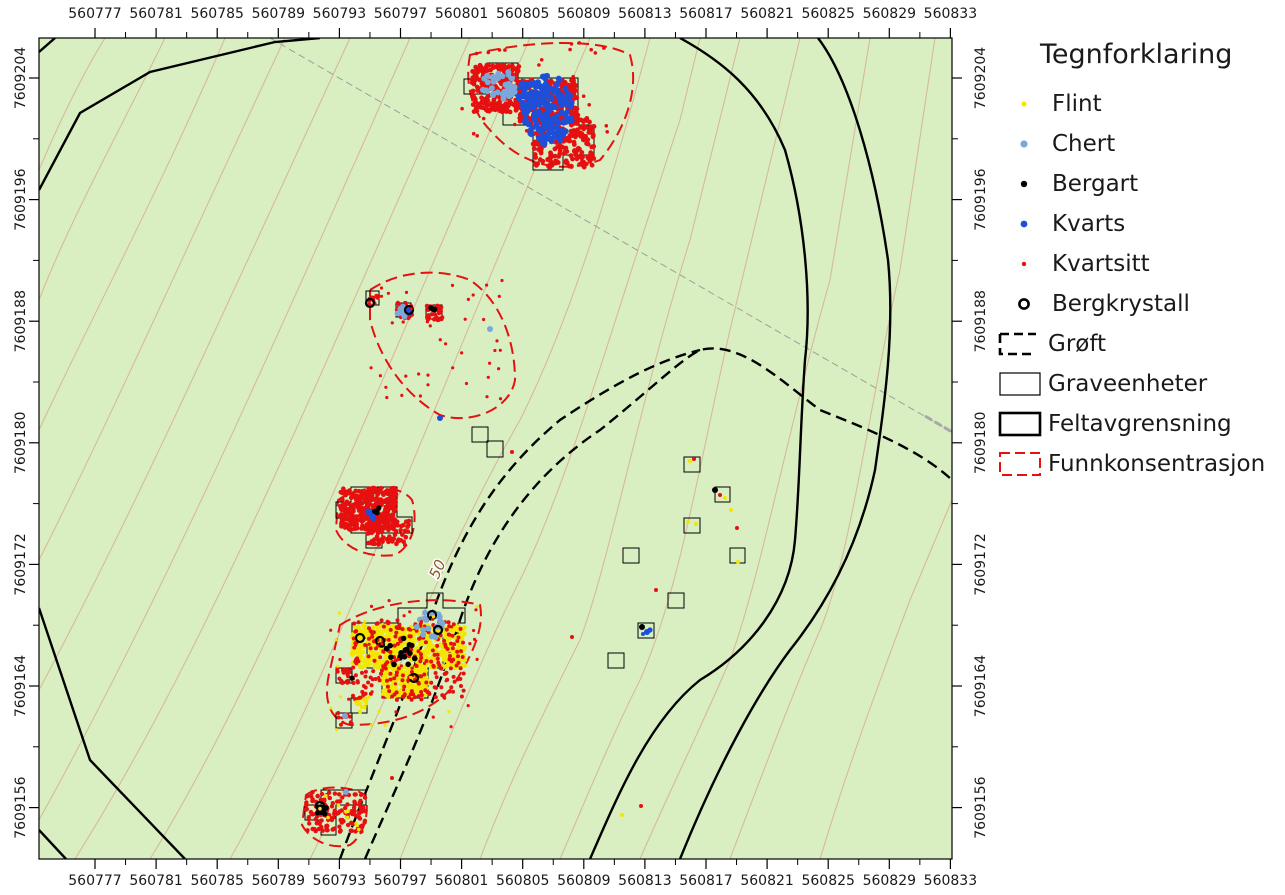 This screenshot has height=895, width=1285. I want to click on x-tick-label: 560777, so click(94, 881).